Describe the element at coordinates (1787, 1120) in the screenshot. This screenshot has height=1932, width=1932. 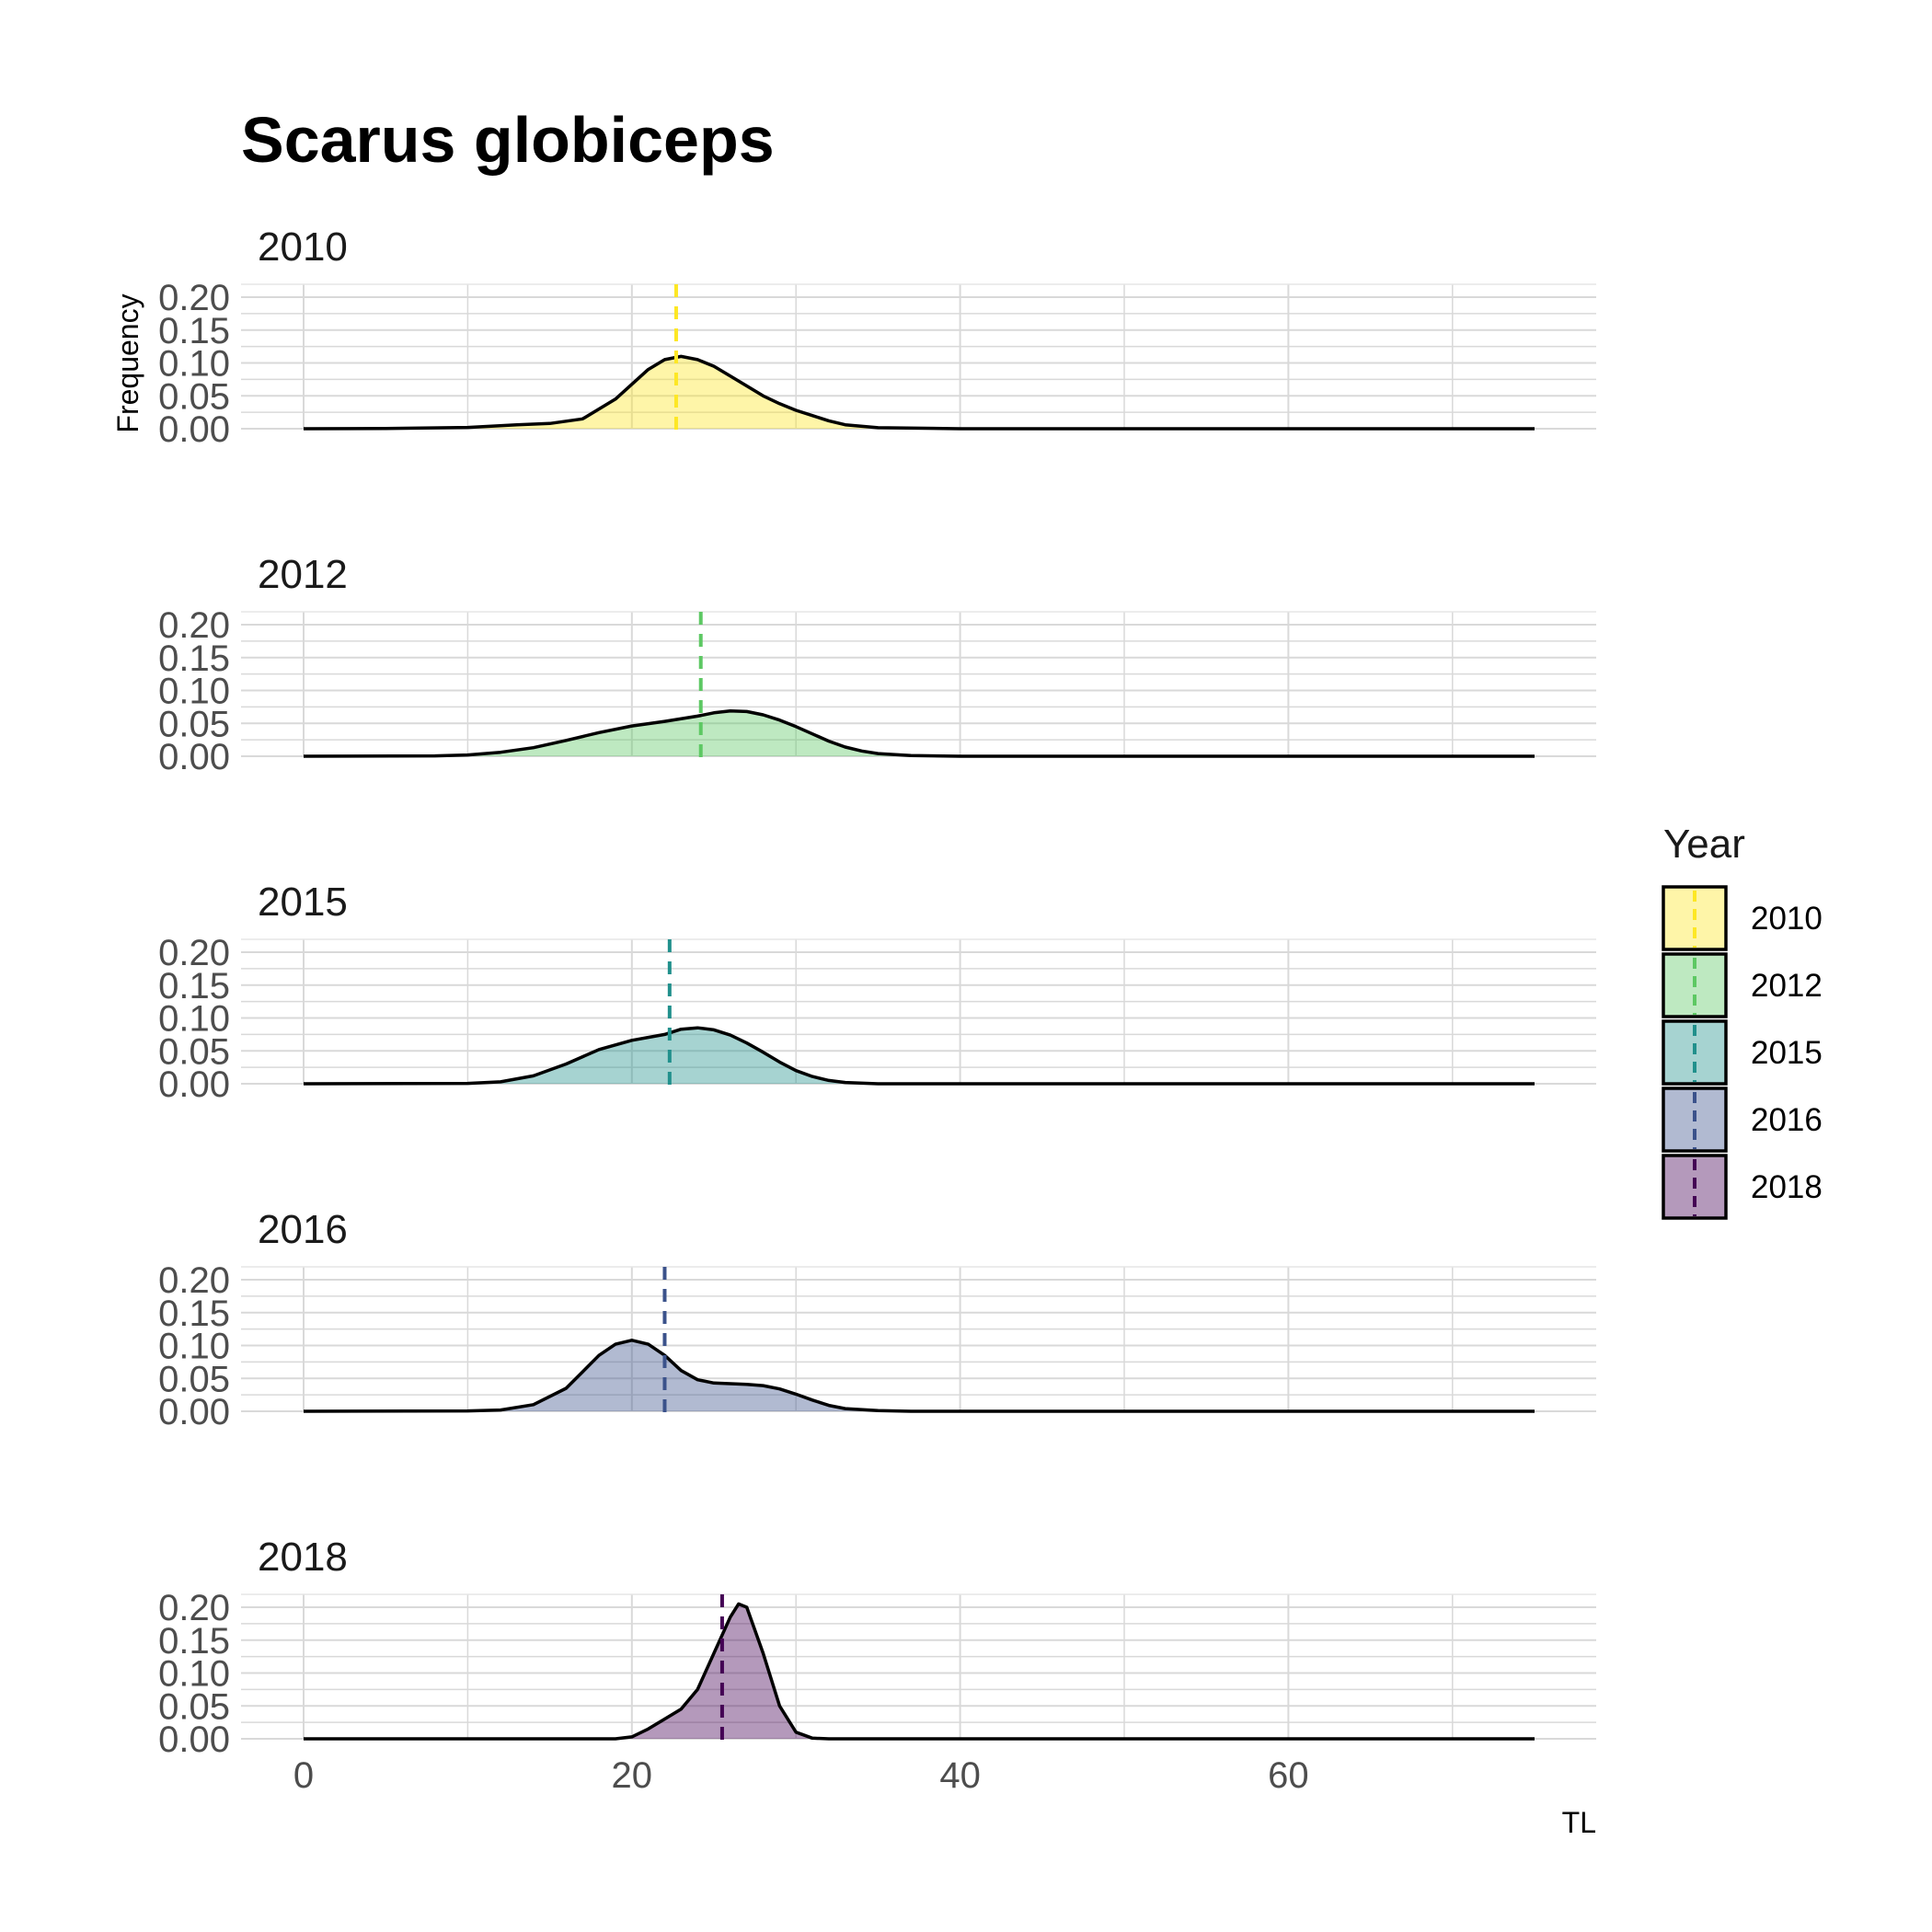
I see `legend-label: 2016` at that location.